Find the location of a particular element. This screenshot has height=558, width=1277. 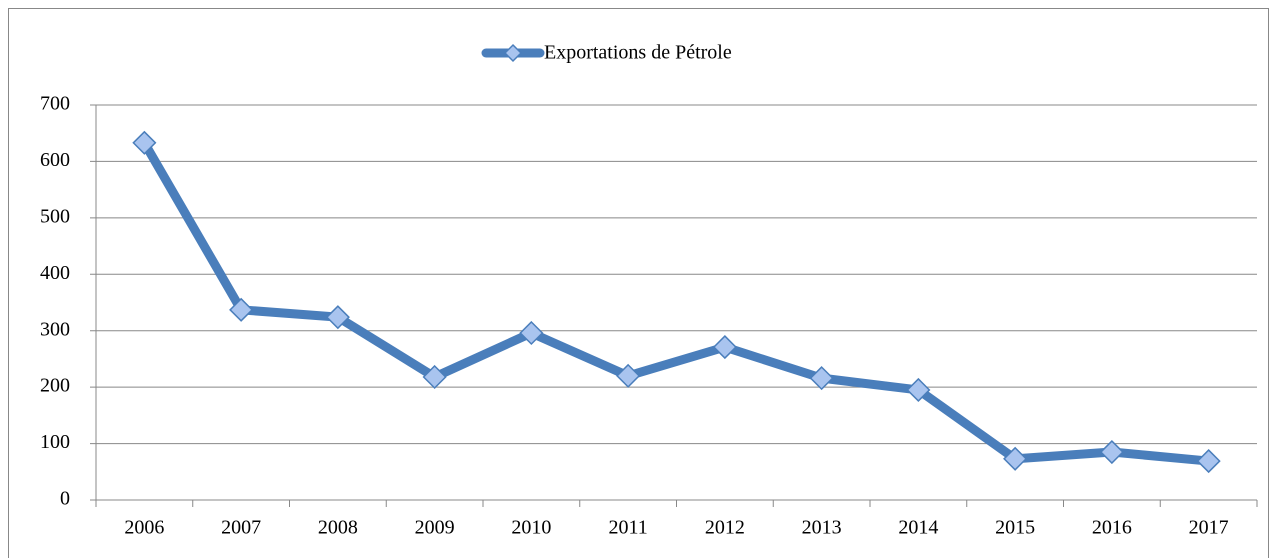

y-tick-label: 0 is located at coordinates (65, 499).